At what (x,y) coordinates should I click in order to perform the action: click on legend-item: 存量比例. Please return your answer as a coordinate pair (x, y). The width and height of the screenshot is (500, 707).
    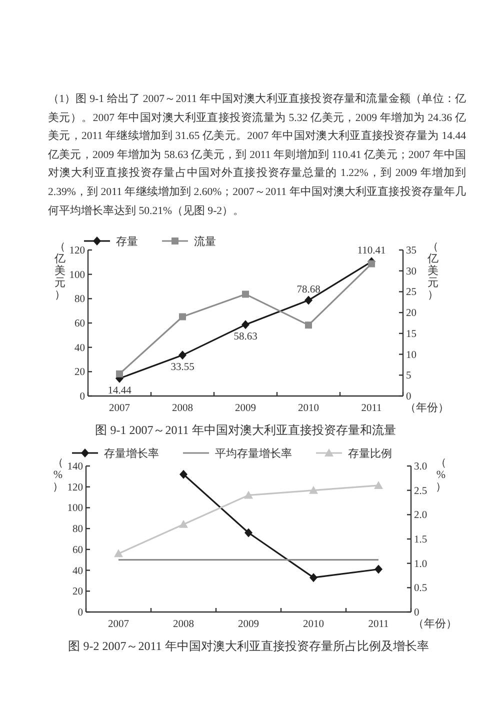
    Looking at the image, I should click on (354, 454).